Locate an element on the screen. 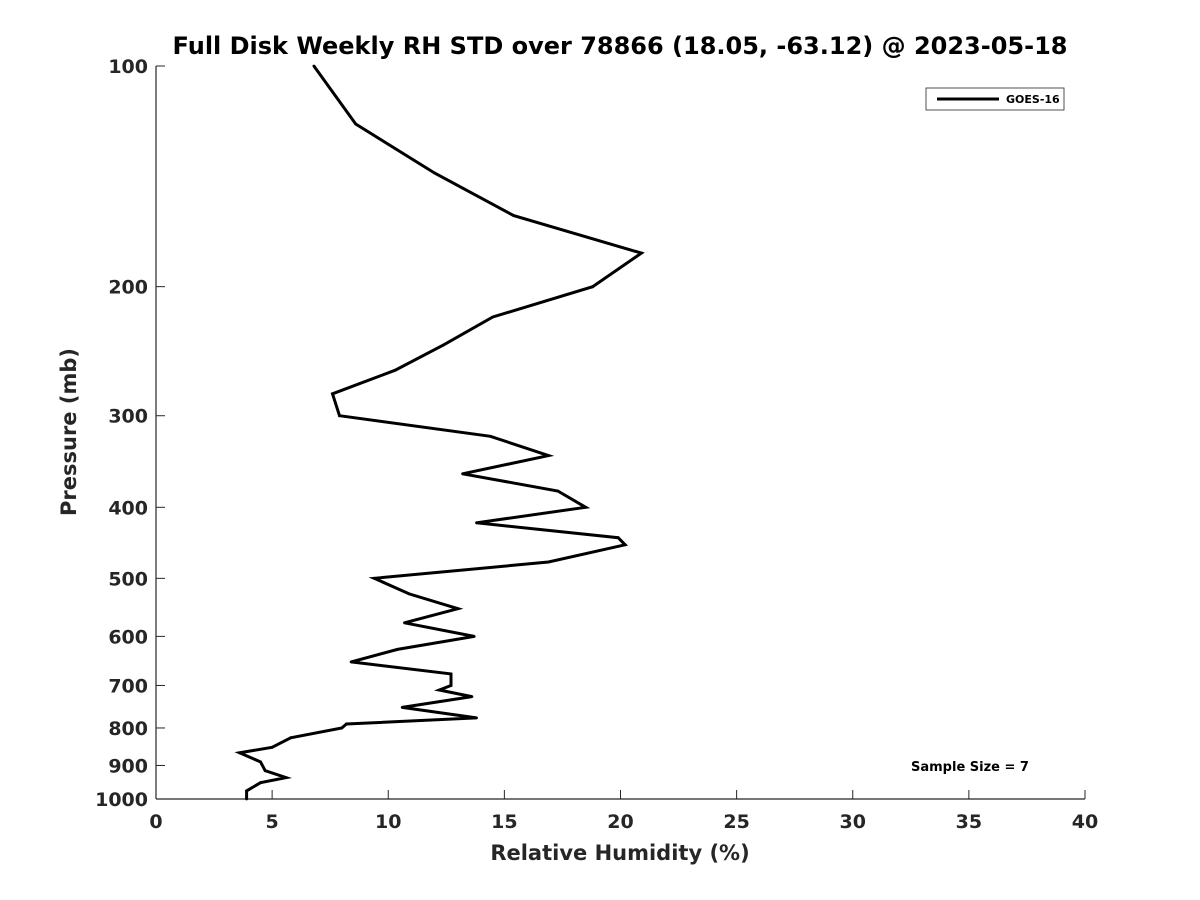  legend: GOES-16 is located at coordinates (995, 99).